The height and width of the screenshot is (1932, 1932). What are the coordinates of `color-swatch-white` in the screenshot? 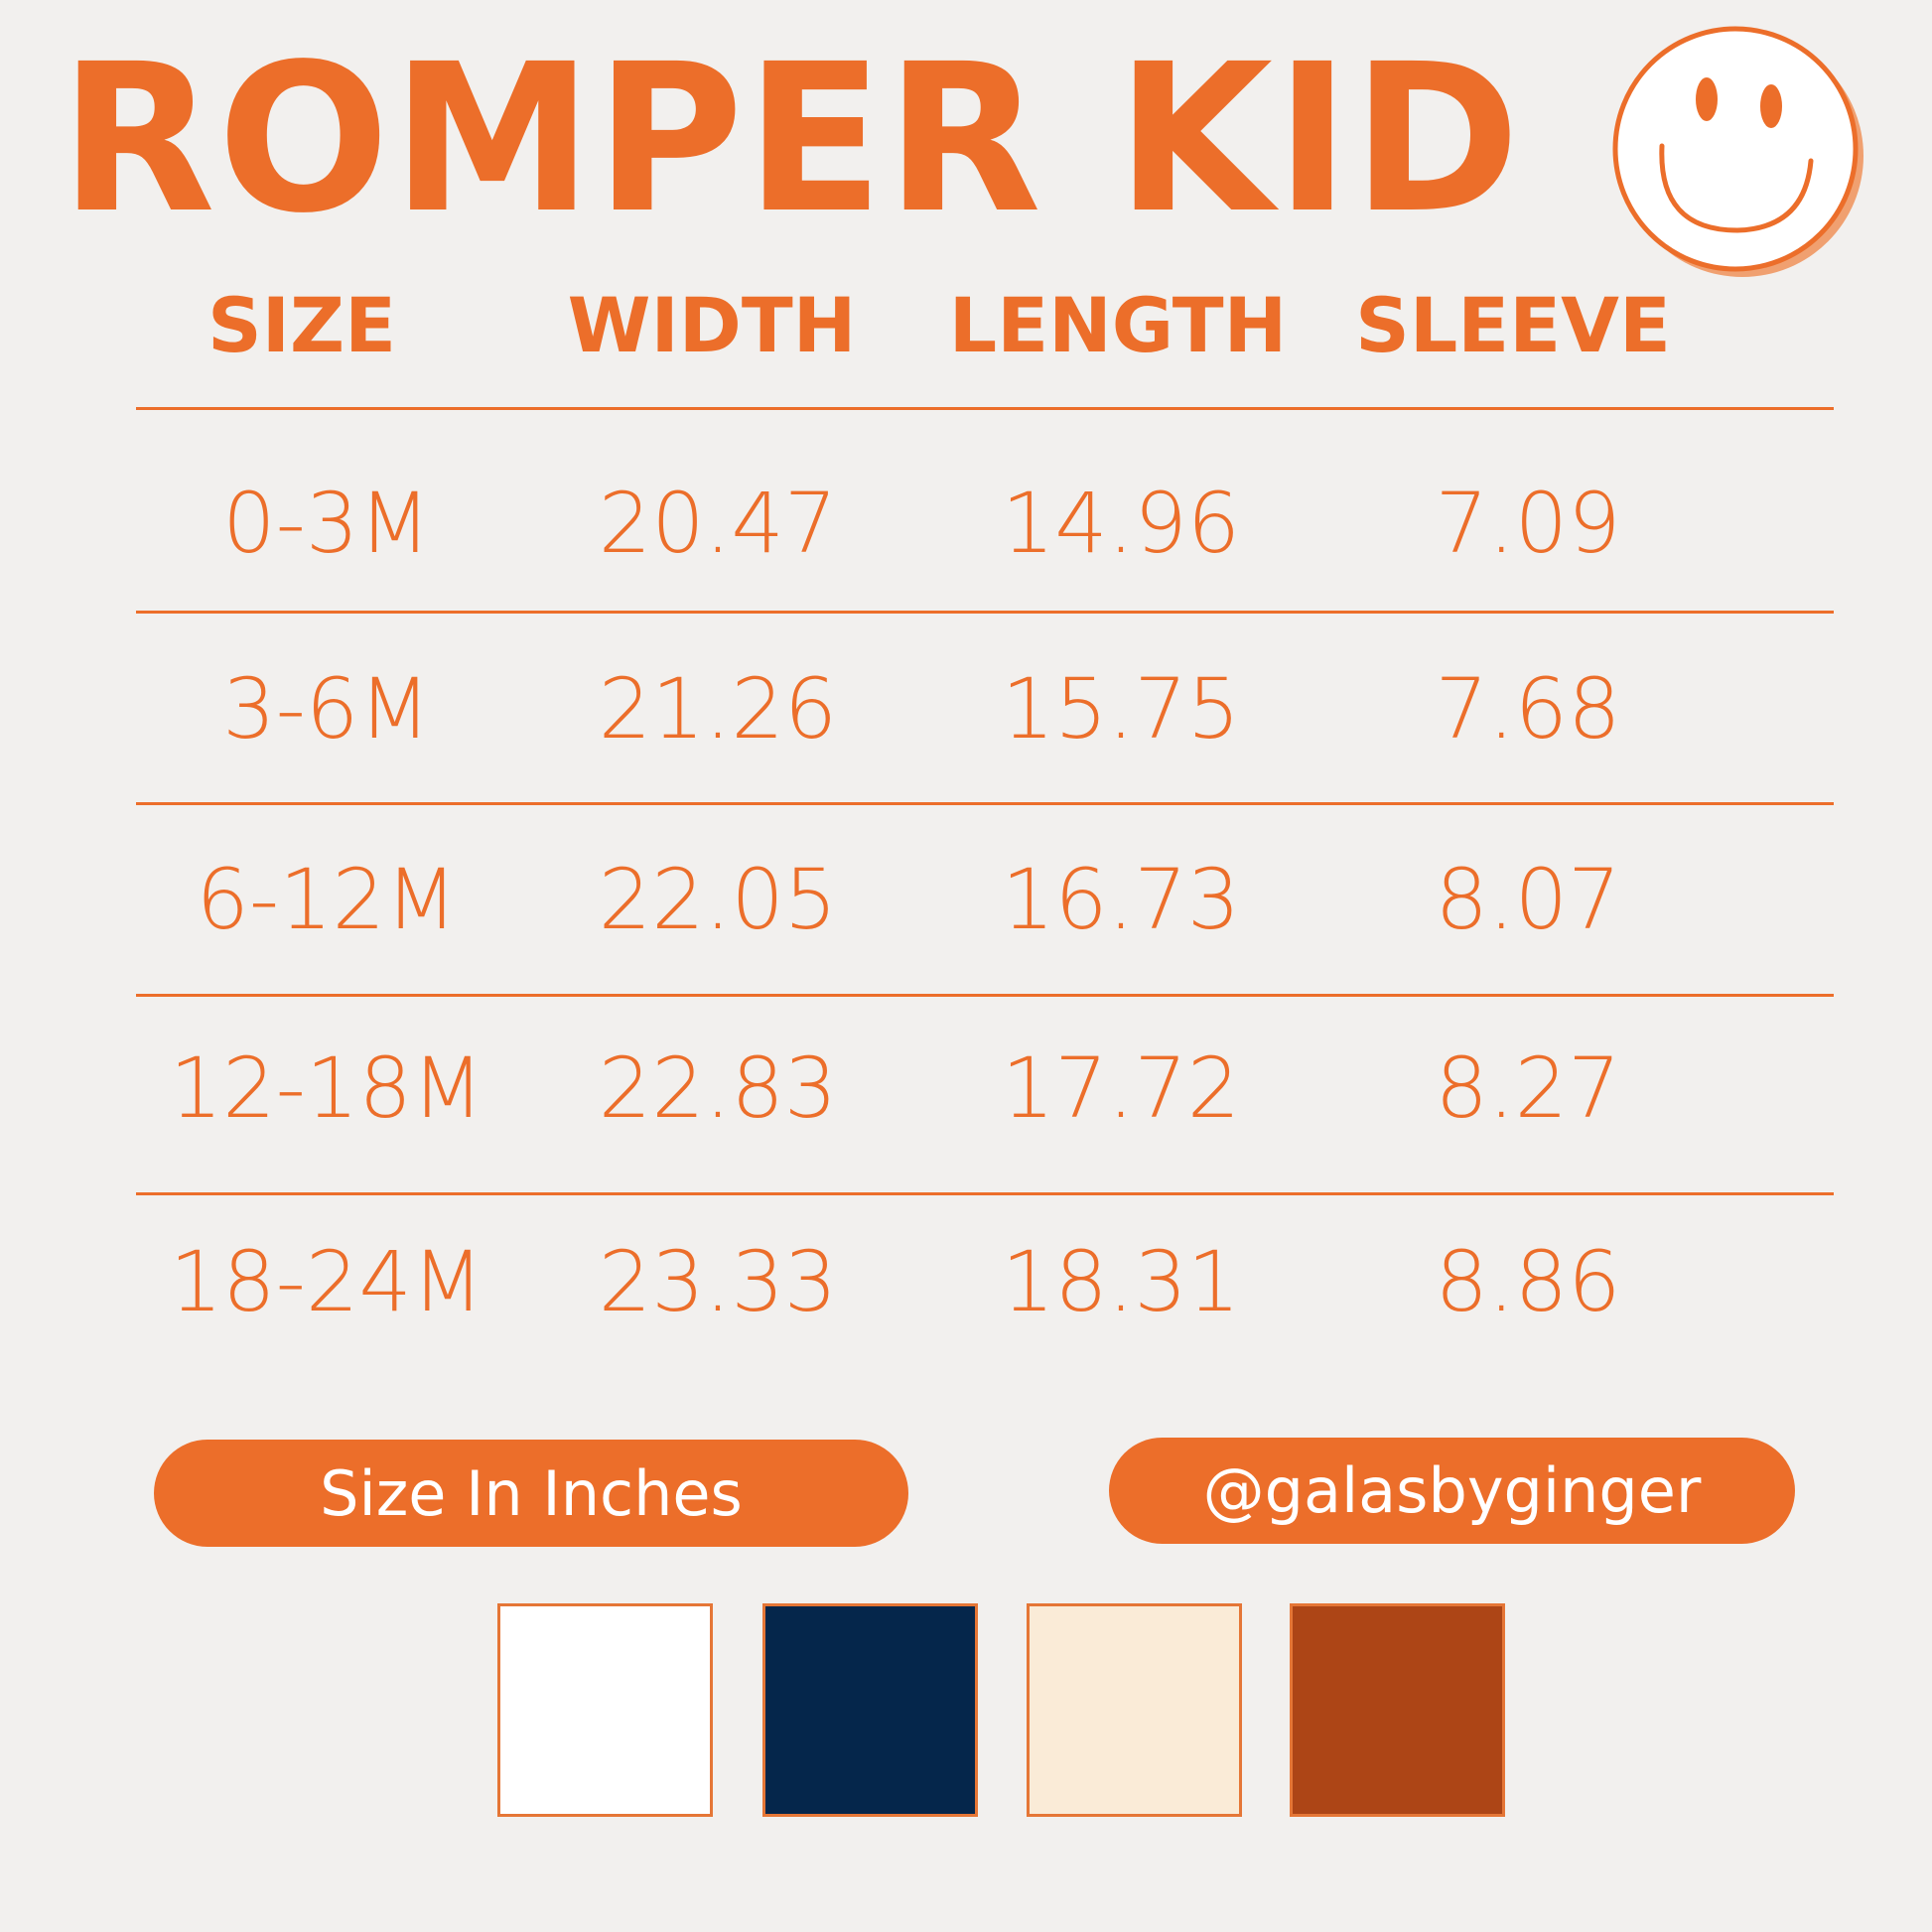 It's located at (605, 1710).